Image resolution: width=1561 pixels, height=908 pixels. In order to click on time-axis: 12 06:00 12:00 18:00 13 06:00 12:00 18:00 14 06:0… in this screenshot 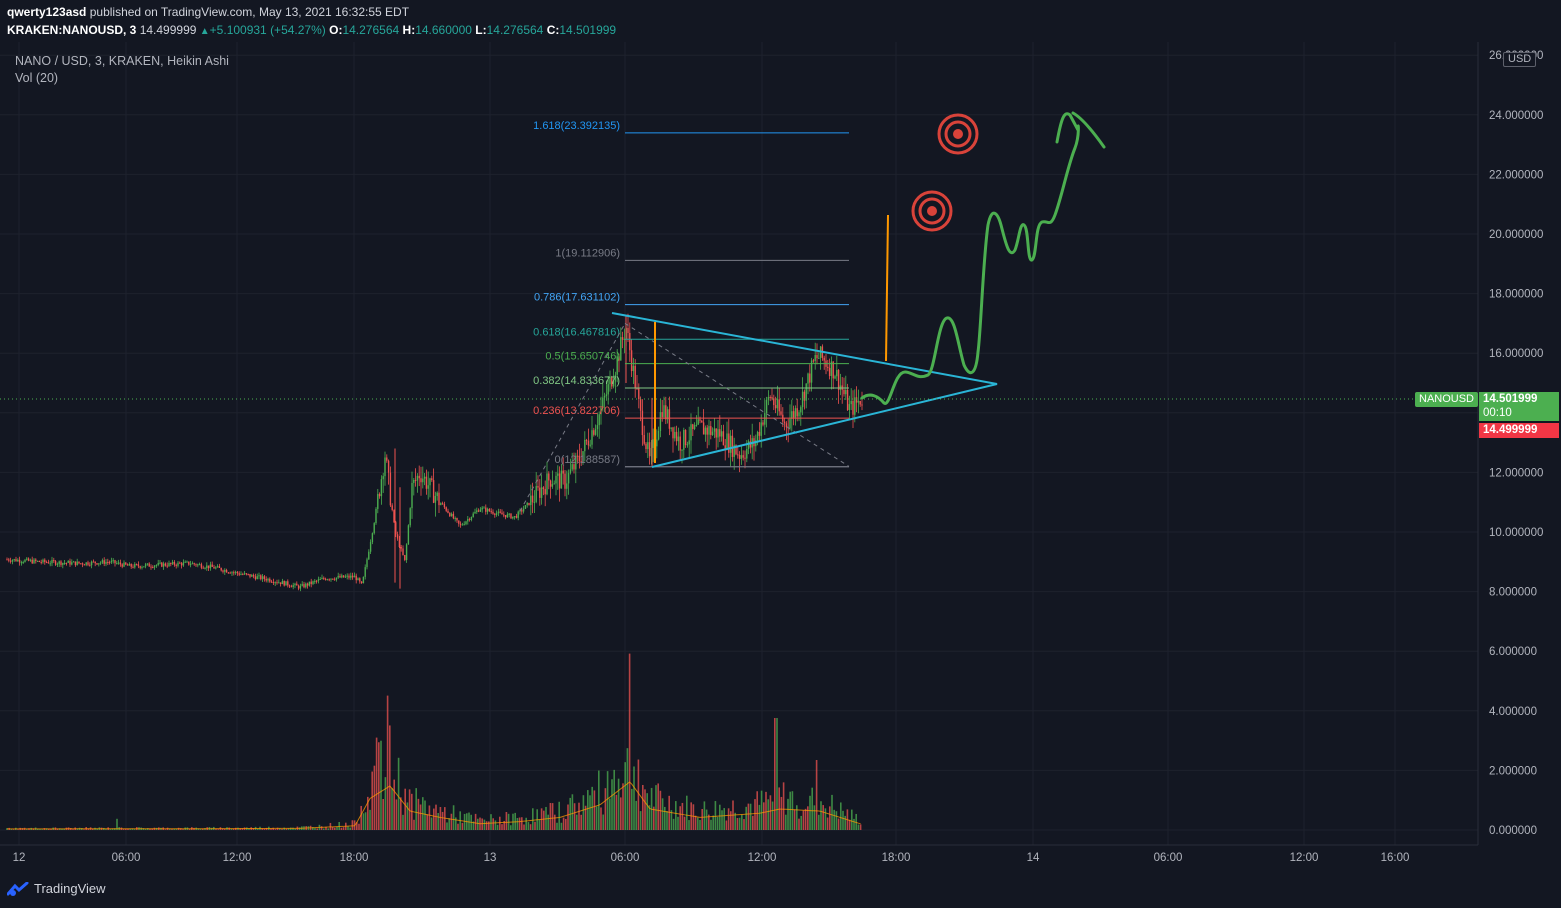, I will do `click(739, 854)`.